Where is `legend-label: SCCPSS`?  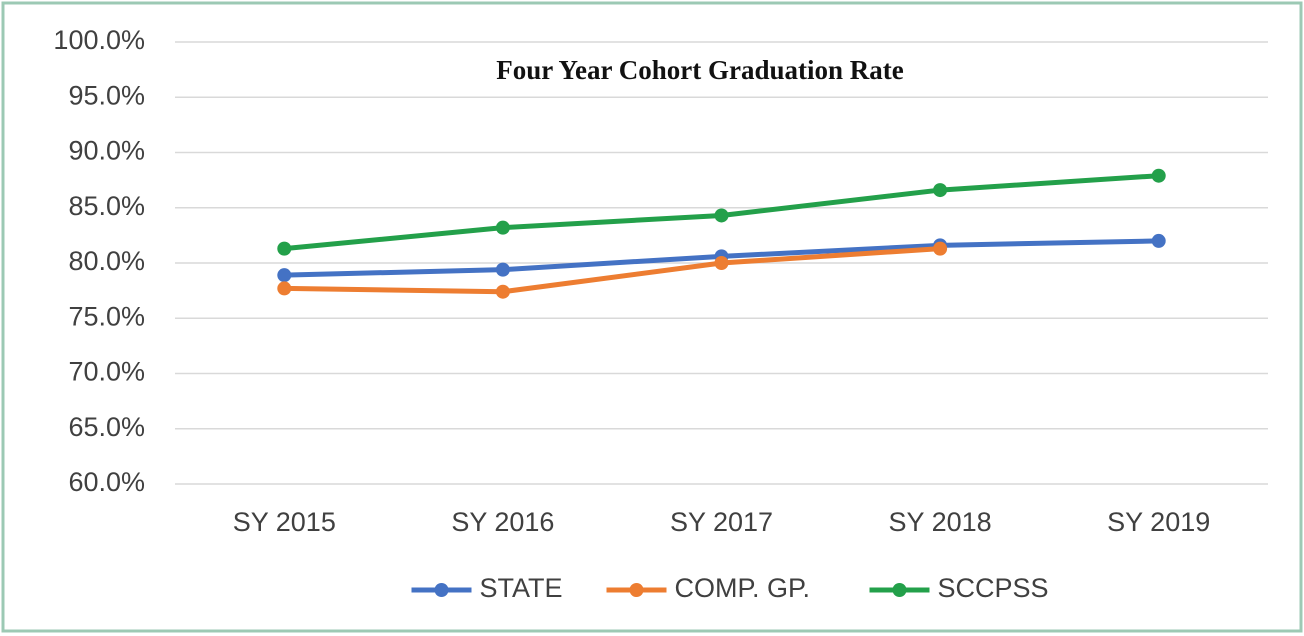
legend-label: SCCPSS is located at coordinates (993, 588).